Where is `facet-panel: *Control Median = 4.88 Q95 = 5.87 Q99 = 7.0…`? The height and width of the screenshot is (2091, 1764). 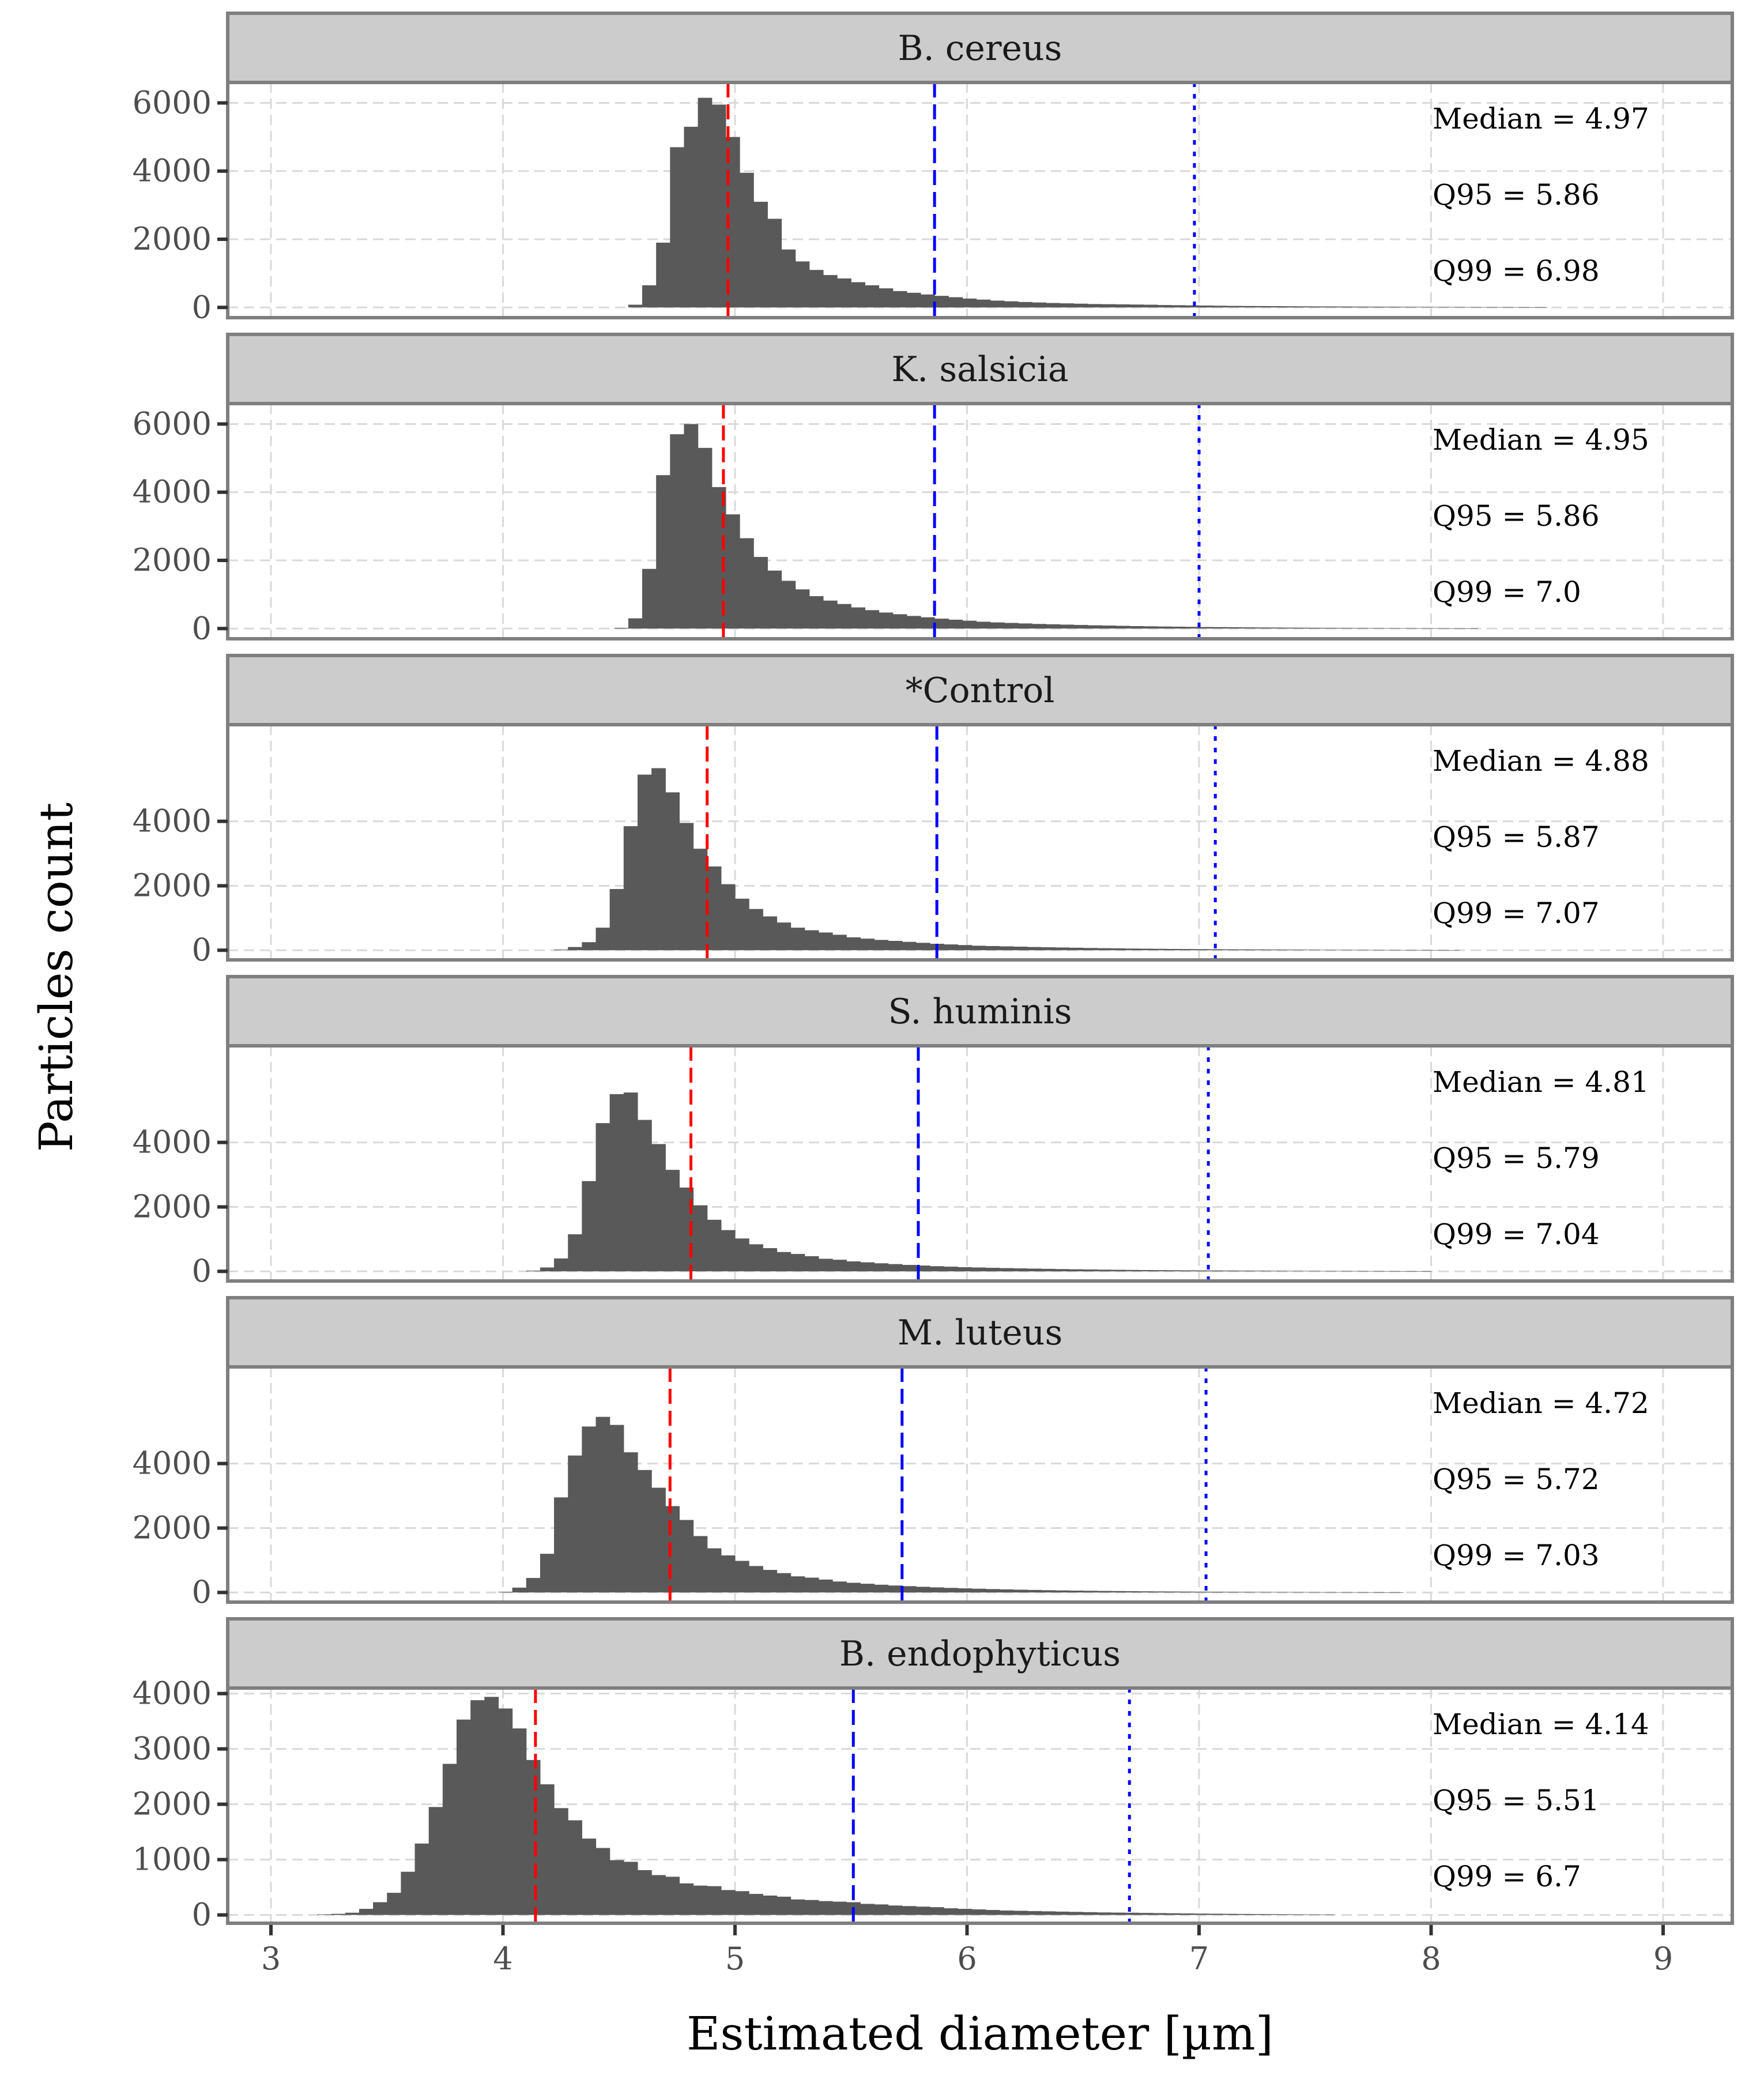 facet-panel: *Control Median = 4.88 Q95 = 5.87 Q99 = 7.0… is located at coordinates (933, 811).